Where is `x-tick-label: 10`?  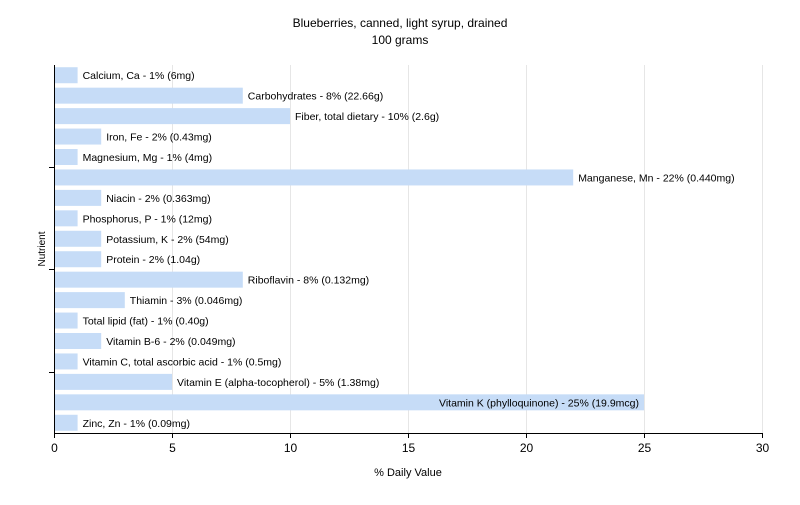 x-tick-label: 10 is located at coordinates (291, 448).